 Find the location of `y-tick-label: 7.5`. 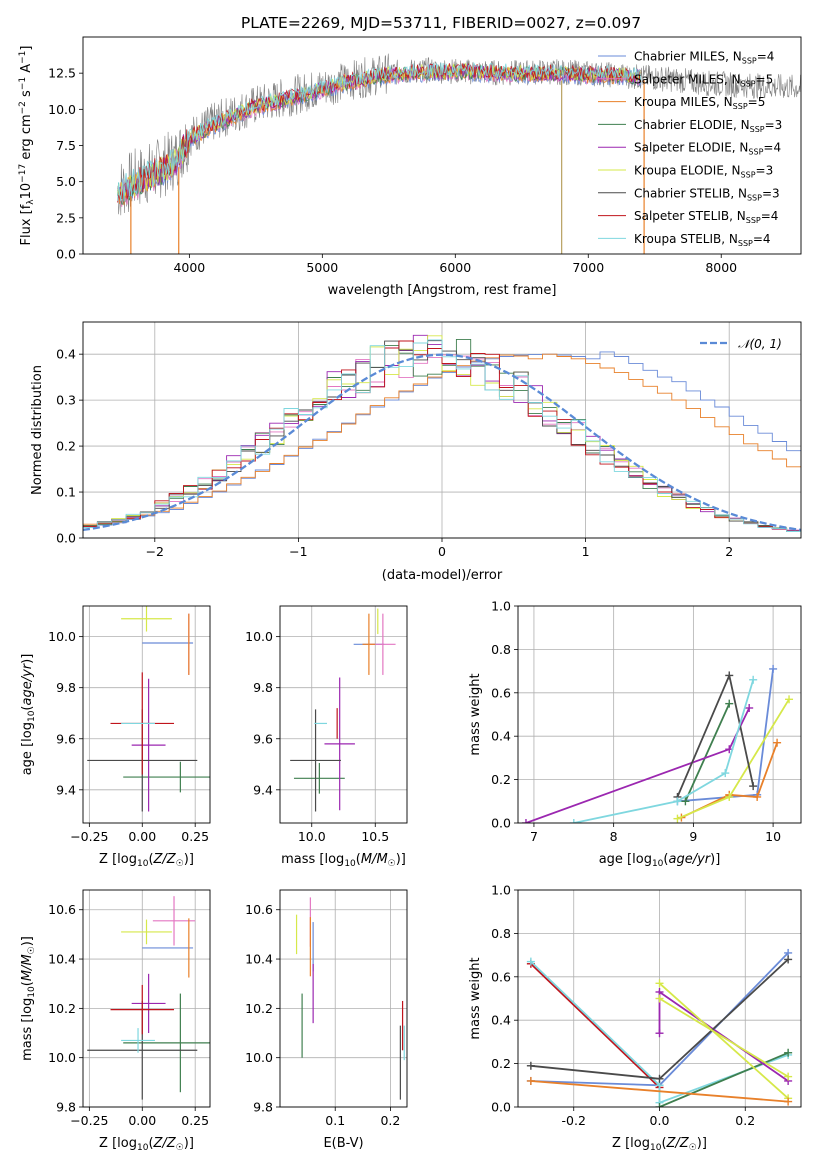

y-tick-label: 7.5 is located at coordinates (66, 145).